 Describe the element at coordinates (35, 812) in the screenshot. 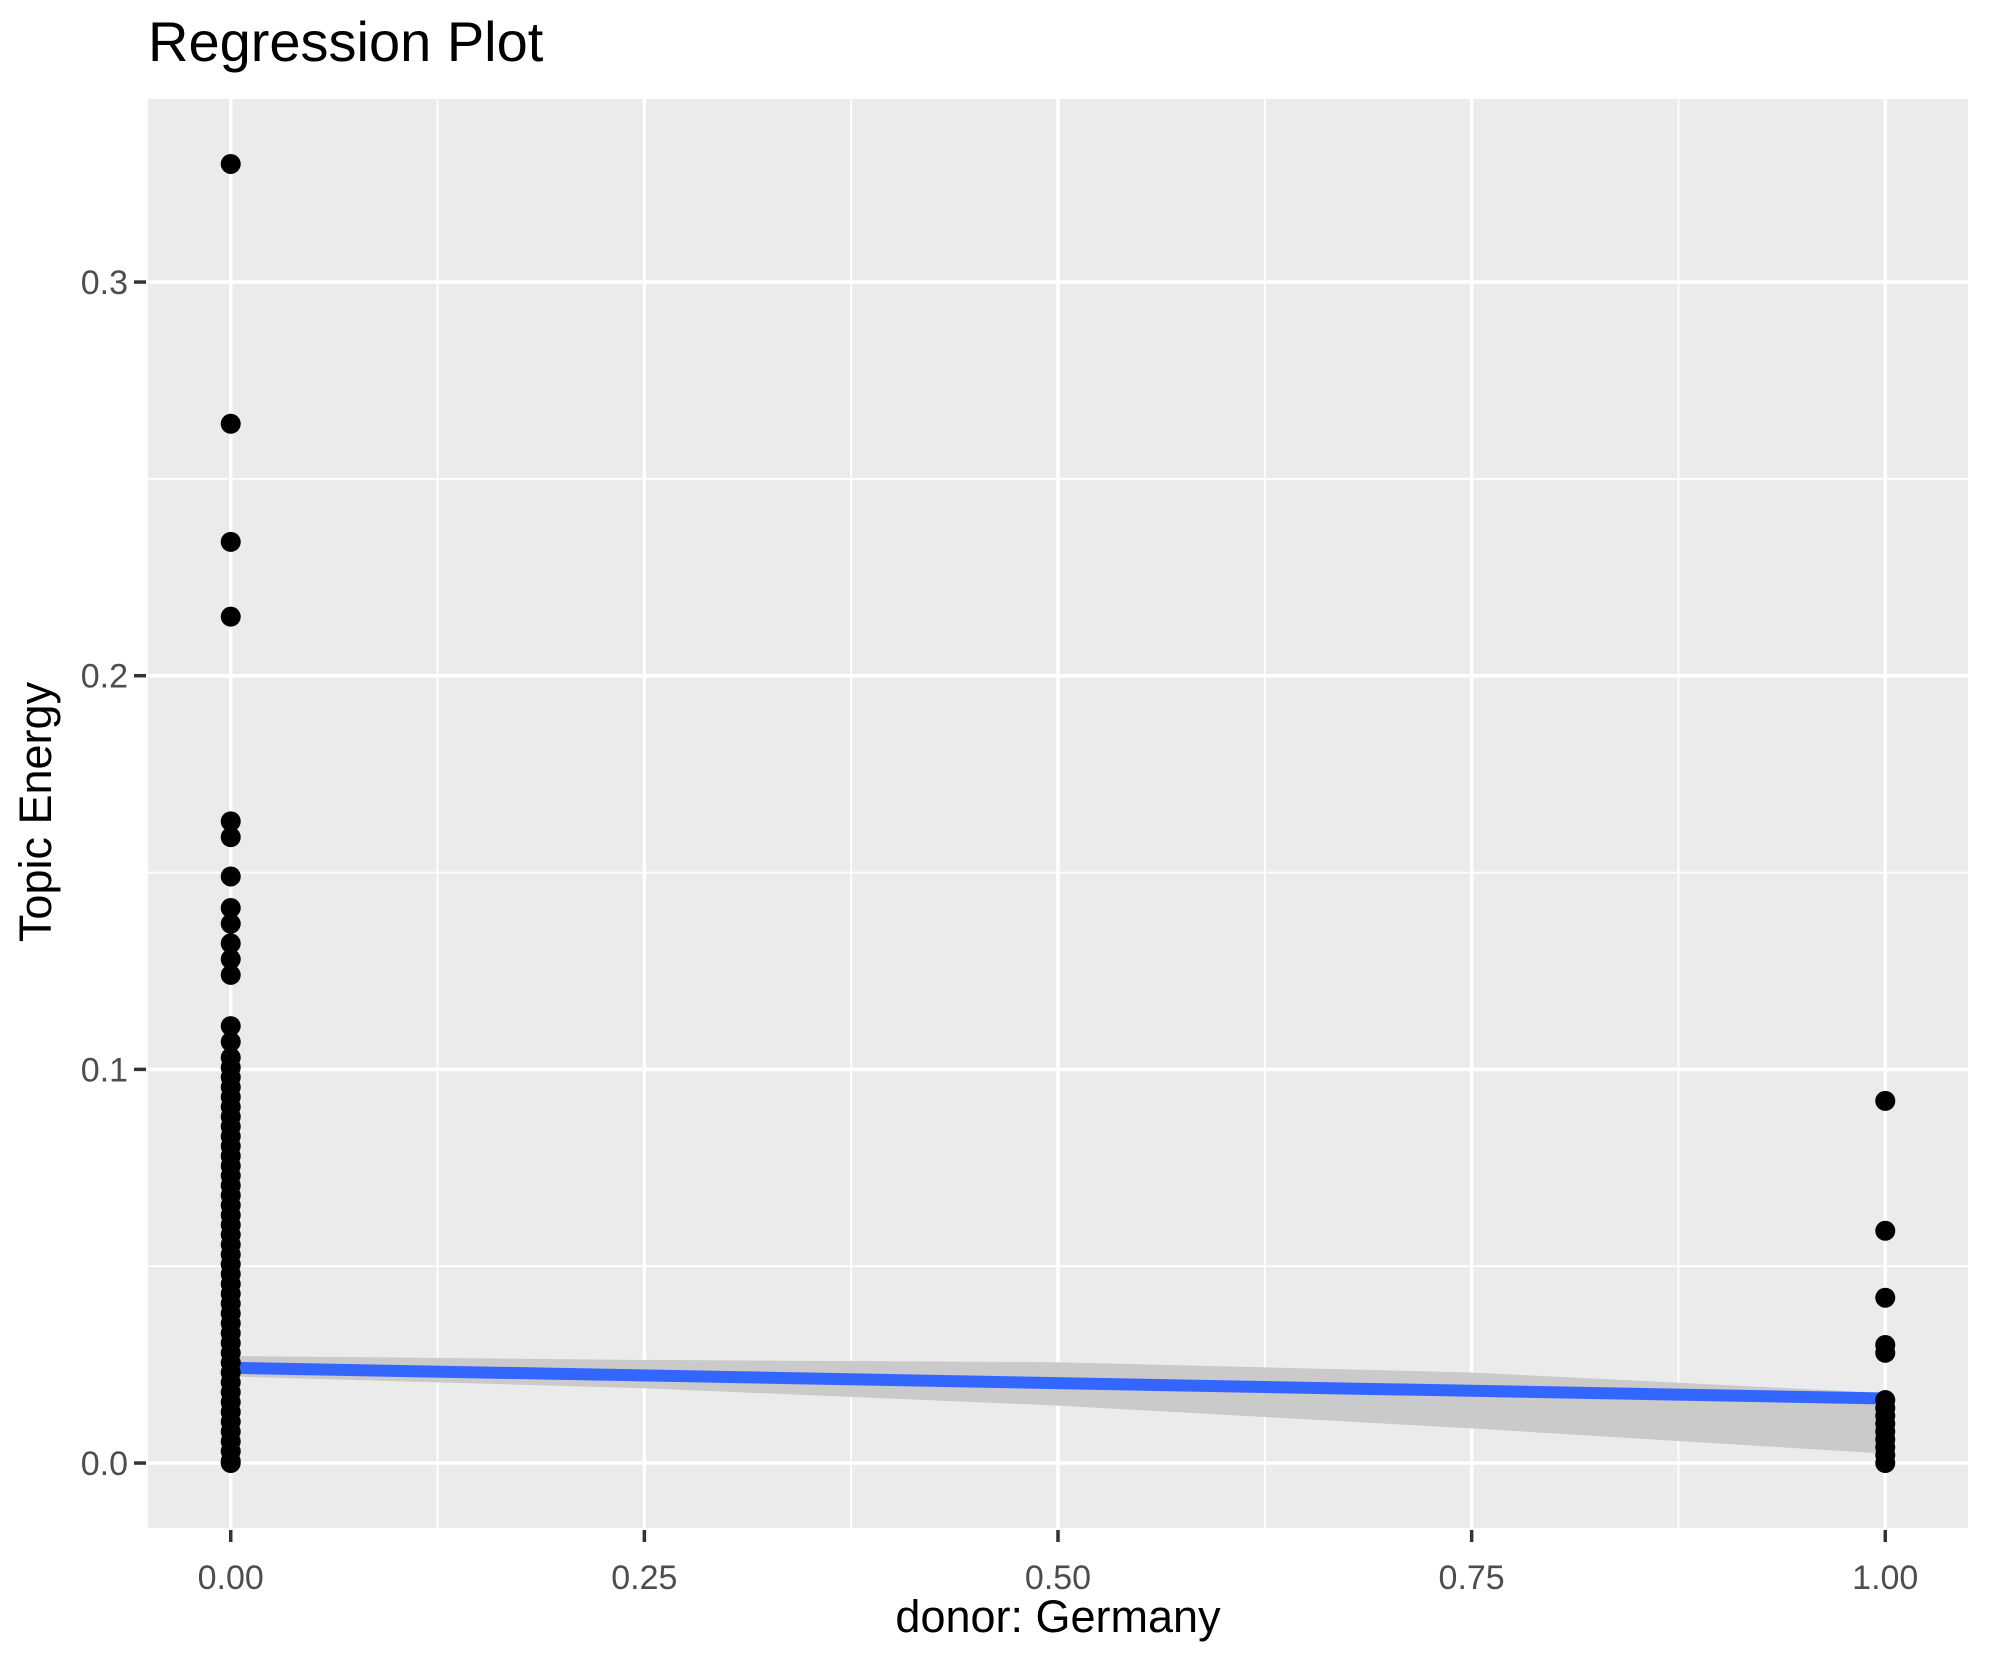

I see `y-axis-title: Topic Energy` at that location.